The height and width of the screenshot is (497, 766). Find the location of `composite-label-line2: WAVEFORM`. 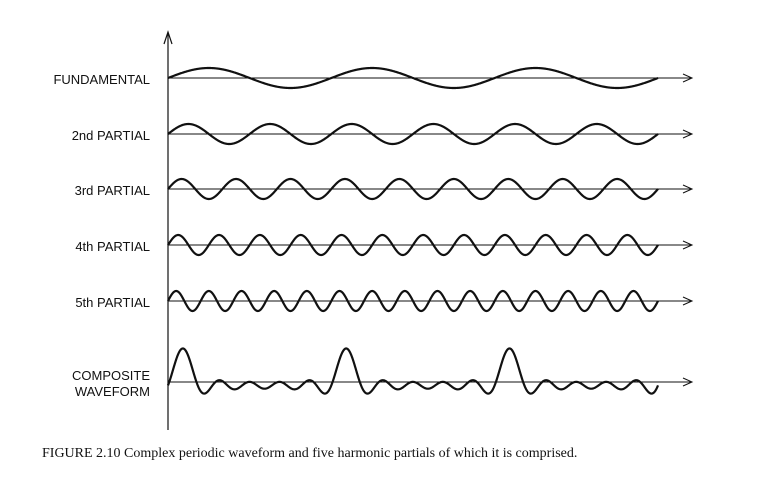

composite-label-line2: WAVEFORM is located at coordinates (112, 391).